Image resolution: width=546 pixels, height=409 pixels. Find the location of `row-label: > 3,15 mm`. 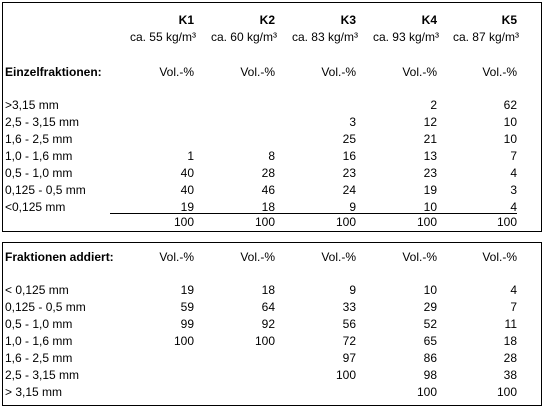

row-label: > 3,15 mm is located at coordinates (34, 392).